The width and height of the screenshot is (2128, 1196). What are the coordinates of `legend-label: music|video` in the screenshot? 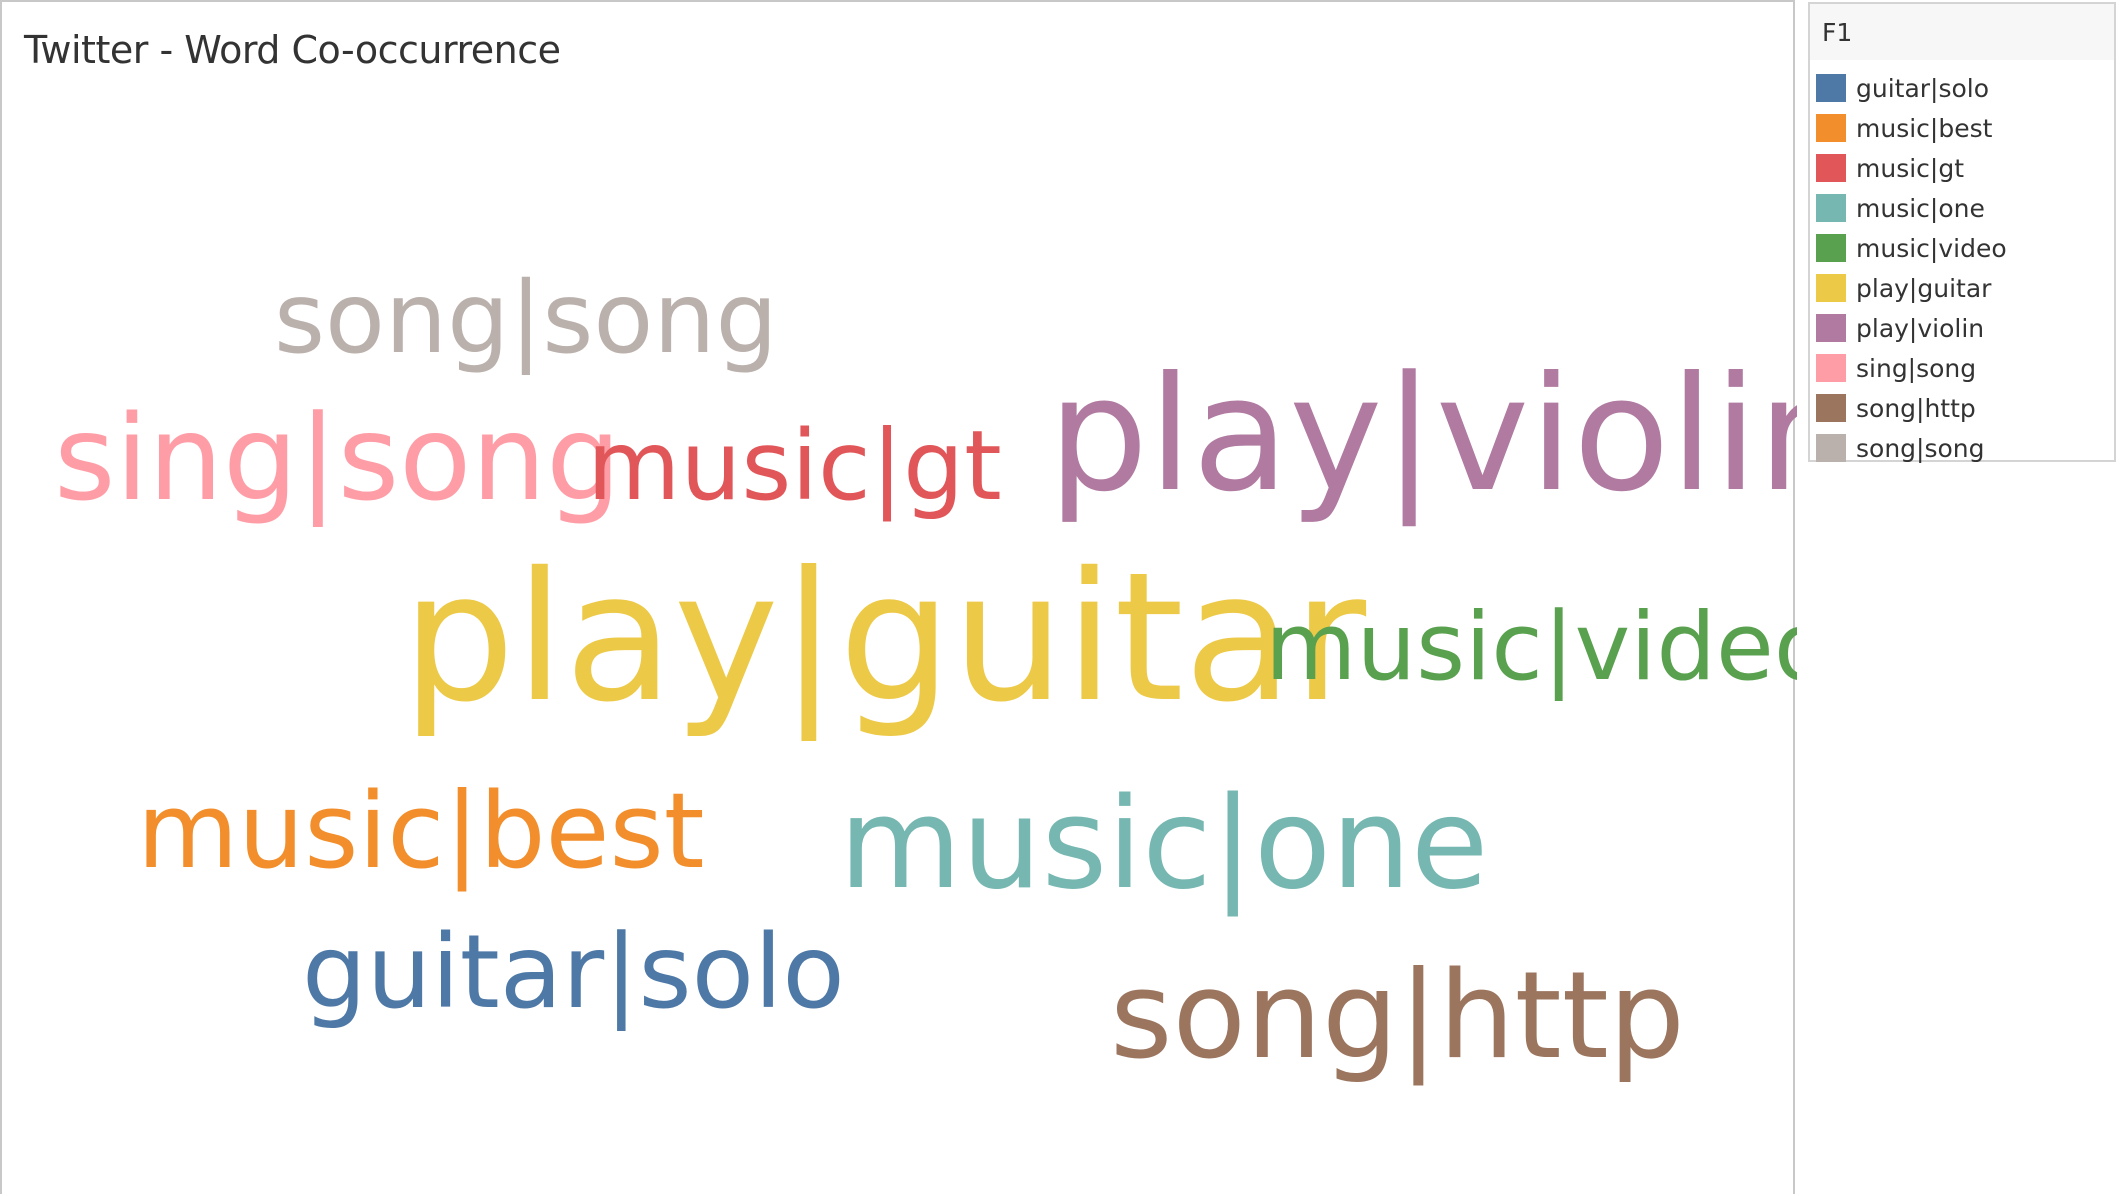 It's located at (1931, 248).